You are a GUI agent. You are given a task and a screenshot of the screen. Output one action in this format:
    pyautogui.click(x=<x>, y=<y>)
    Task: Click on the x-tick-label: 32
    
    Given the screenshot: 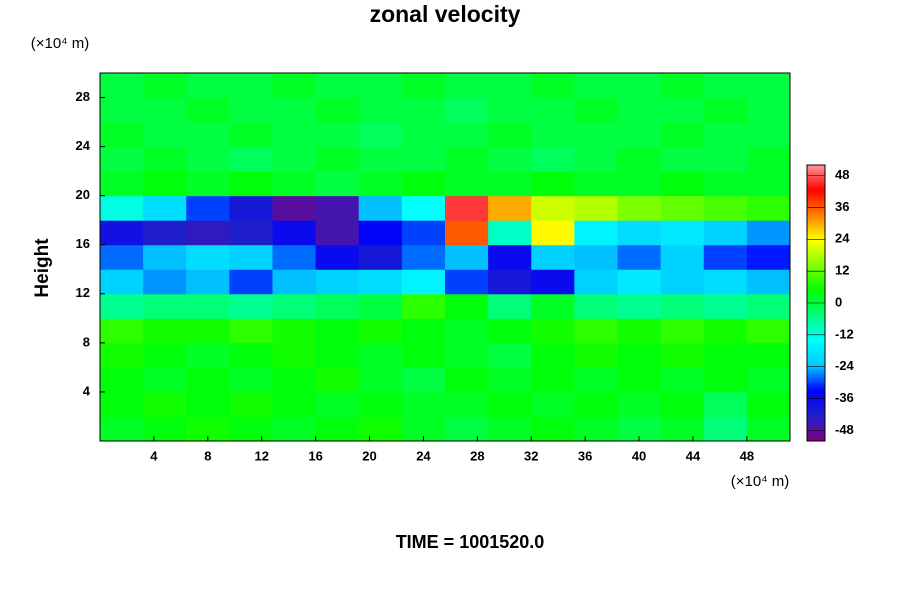 What is the action you would take?
    pyautogui.click(x=531, y=455)
    